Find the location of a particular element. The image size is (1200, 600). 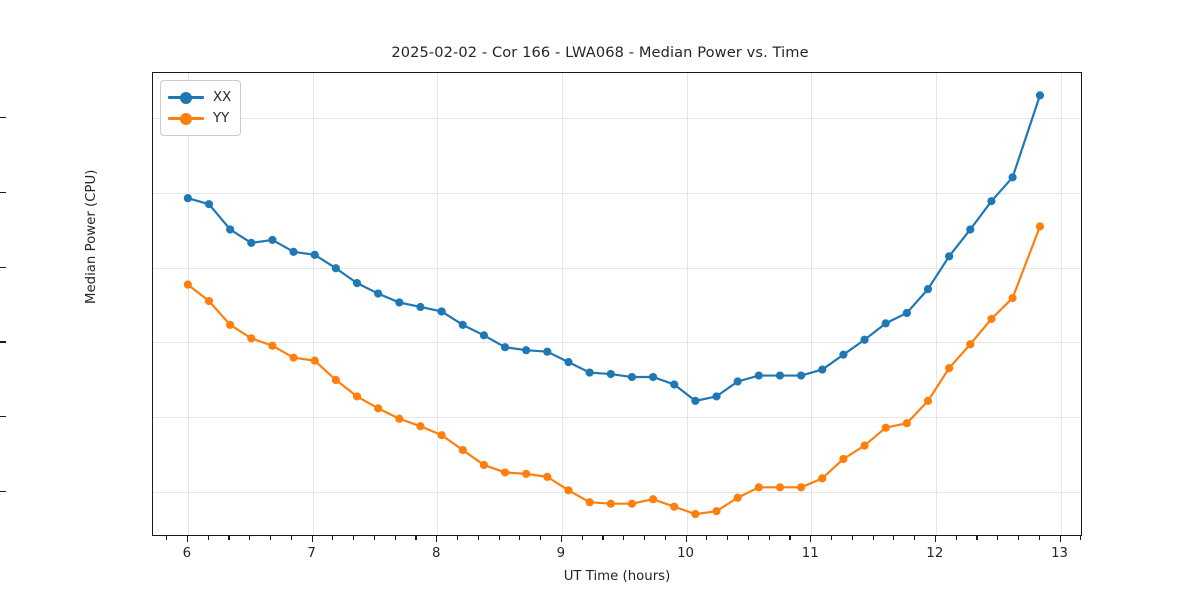

x-tick-label: 9 is located at coordinates (561, 553).